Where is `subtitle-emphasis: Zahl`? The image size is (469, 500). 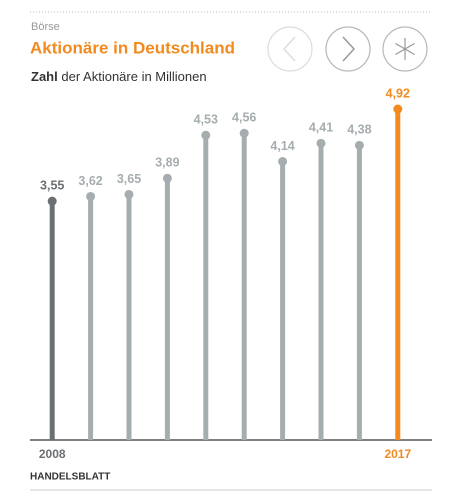
subtitle-emphasis: Zahl is located at coordinates (44, 76).